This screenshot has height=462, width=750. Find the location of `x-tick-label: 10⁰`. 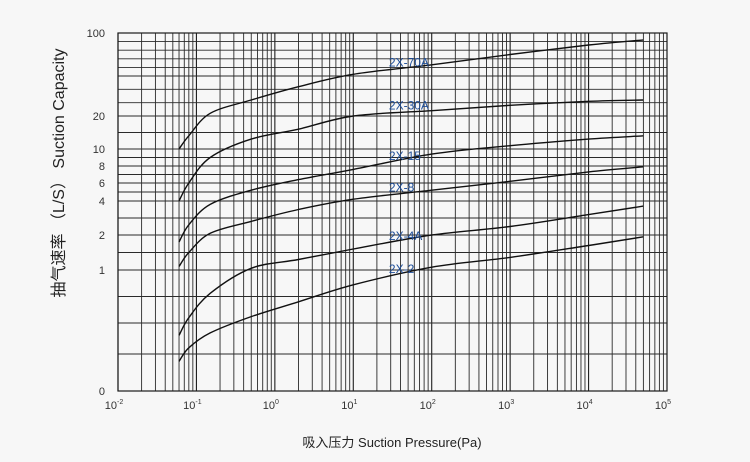

x-tick-label: 10⁰ is located at coordinates (271, 405).